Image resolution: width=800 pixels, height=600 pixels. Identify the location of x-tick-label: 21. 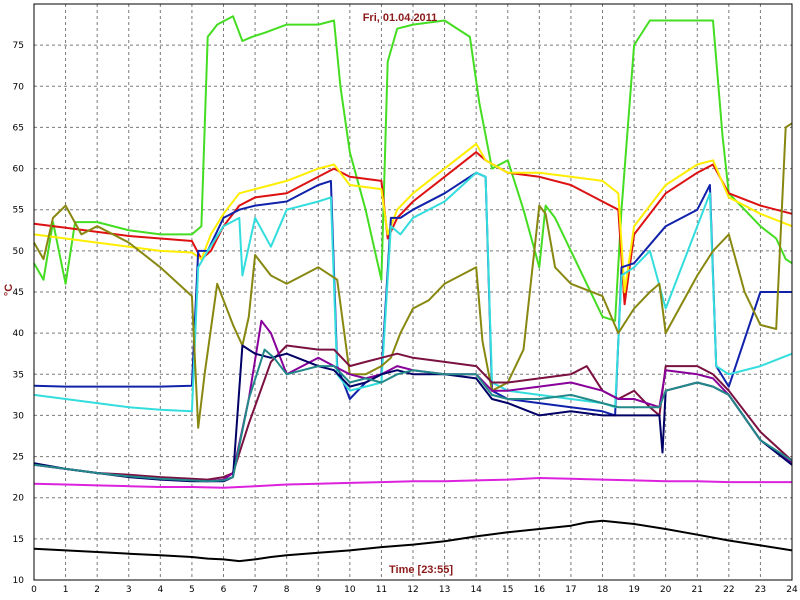
(697, 590).